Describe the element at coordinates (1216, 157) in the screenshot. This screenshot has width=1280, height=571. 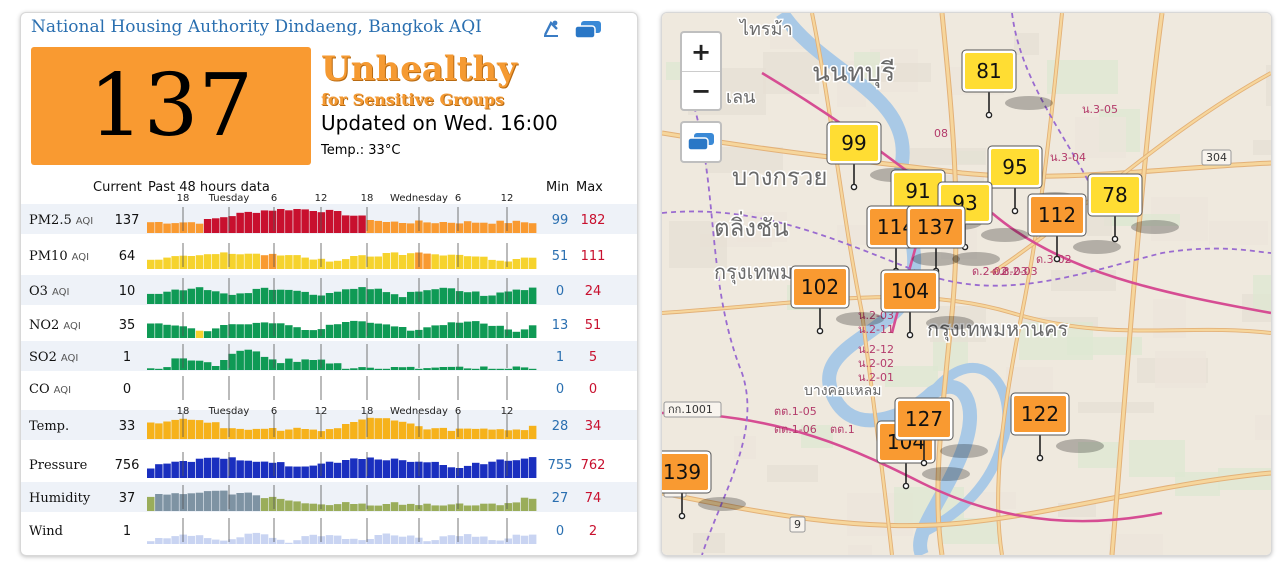
I see `road-label: 304` at that location.